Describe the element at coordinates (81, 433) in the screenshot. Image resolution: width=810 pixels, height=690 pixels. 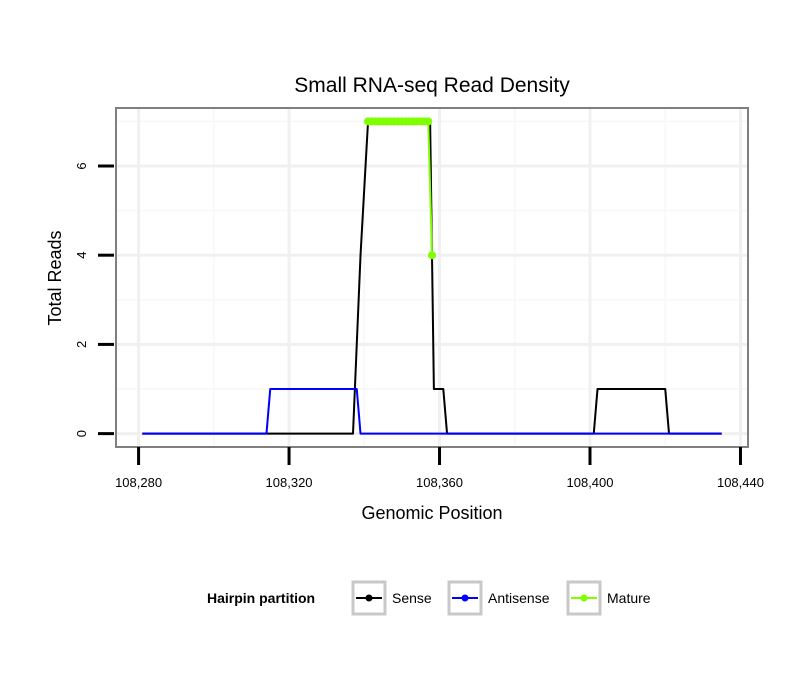
I see `y-tick-label: 0` at that location.